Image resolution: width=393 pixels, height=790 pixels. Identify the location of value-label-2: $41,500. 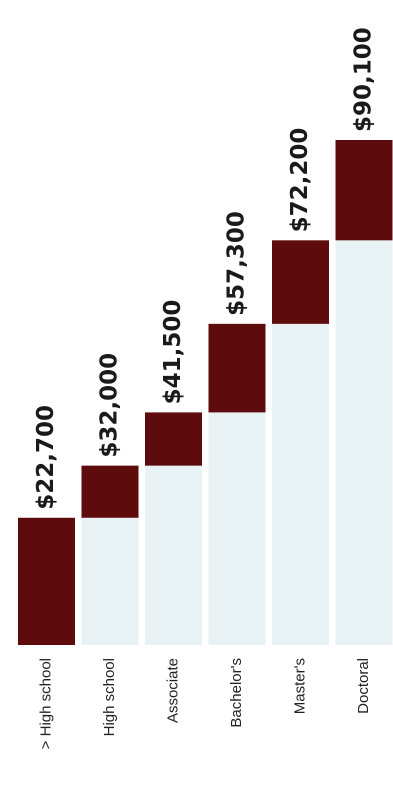
(173, 352).